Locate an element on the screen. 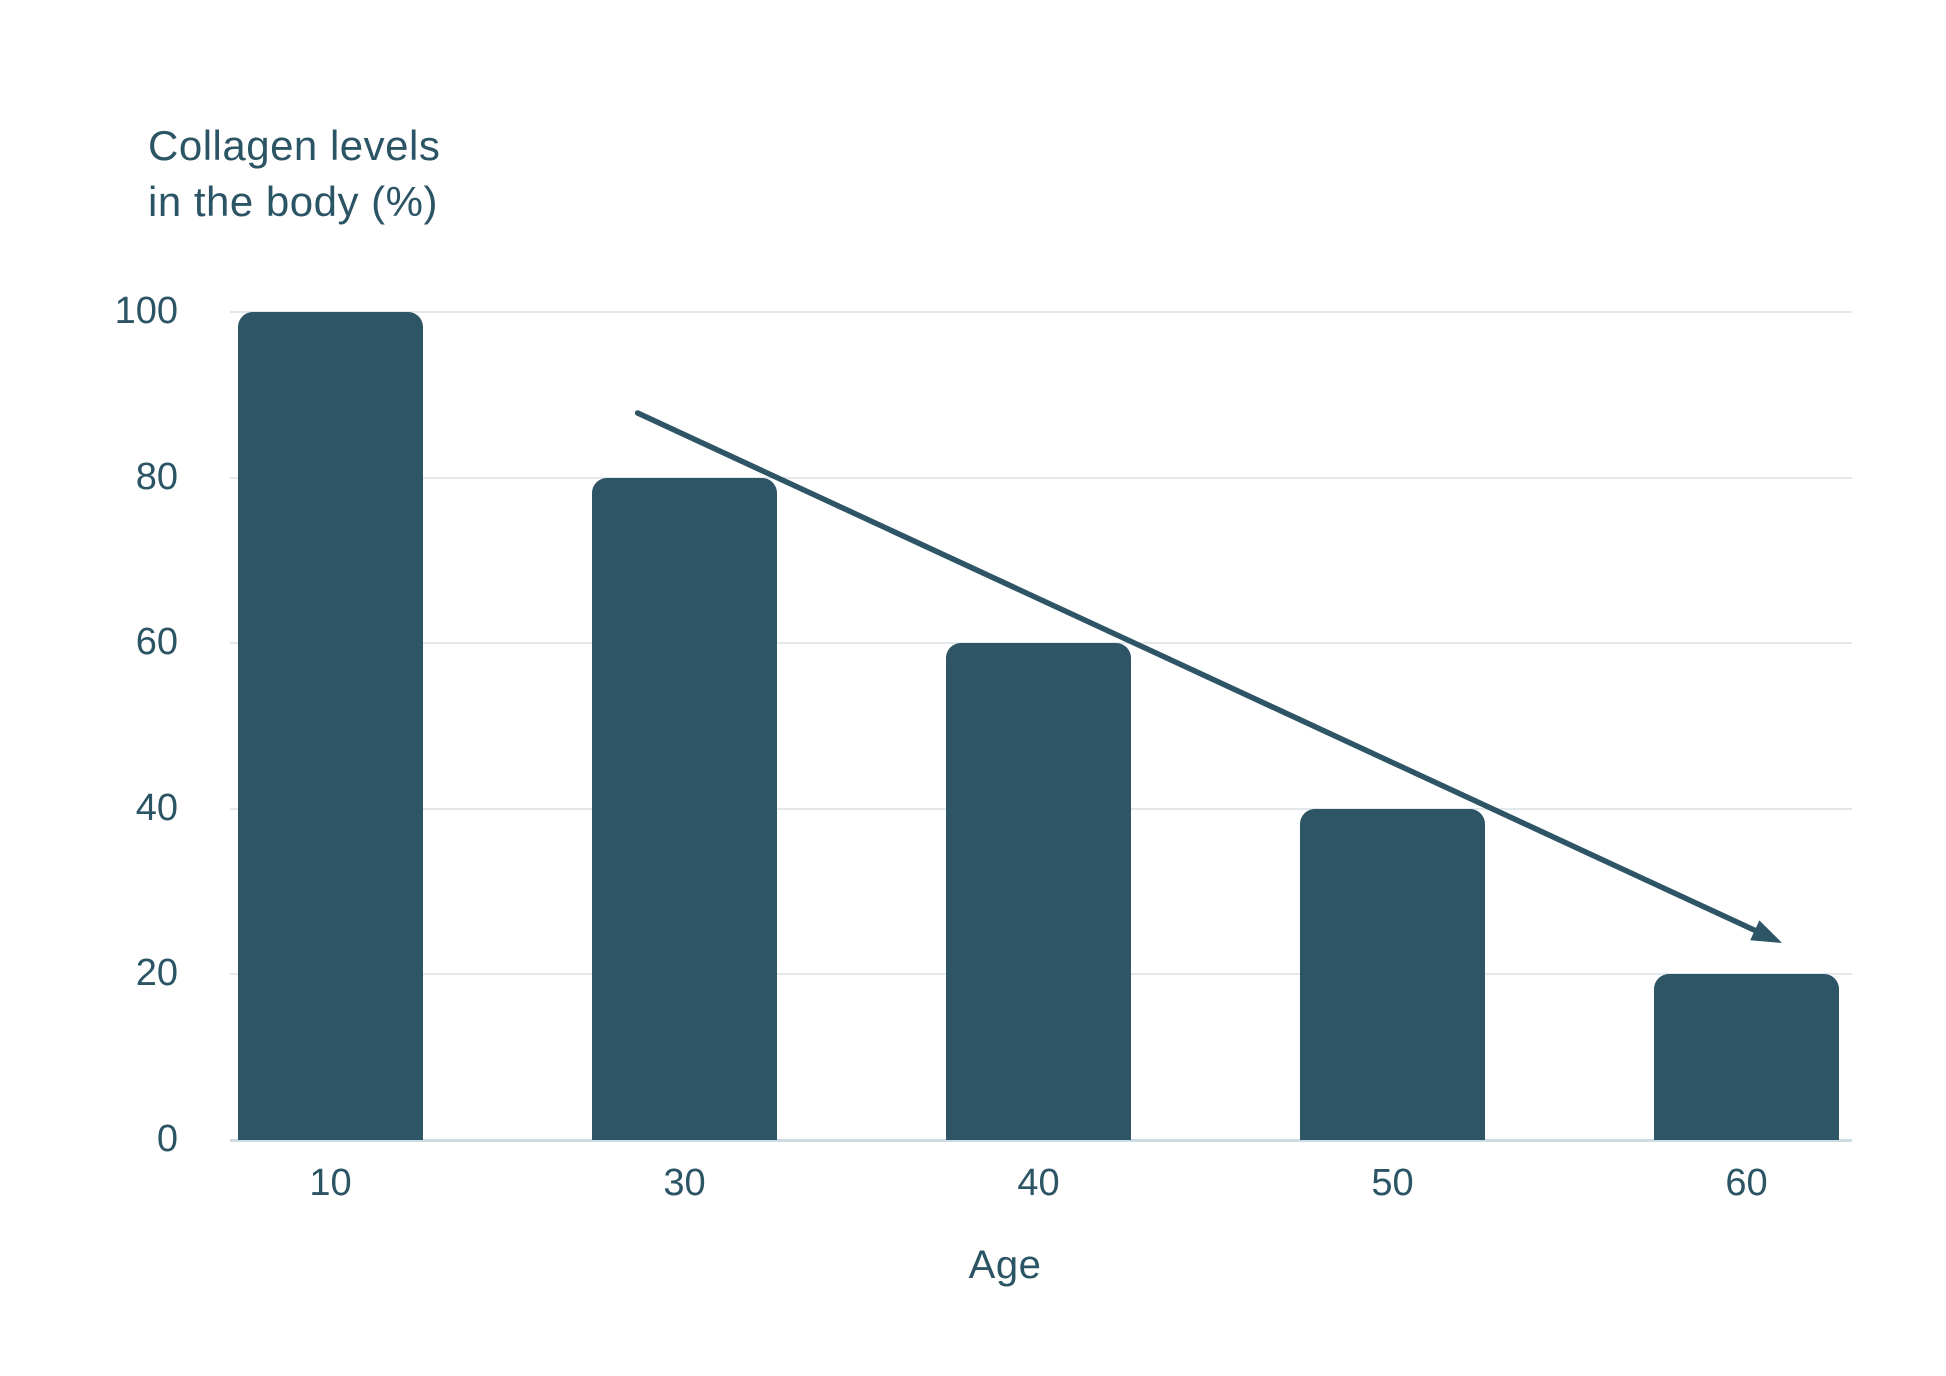  x-tick-label-60: 60 is located at coordinates (1746, 1183).